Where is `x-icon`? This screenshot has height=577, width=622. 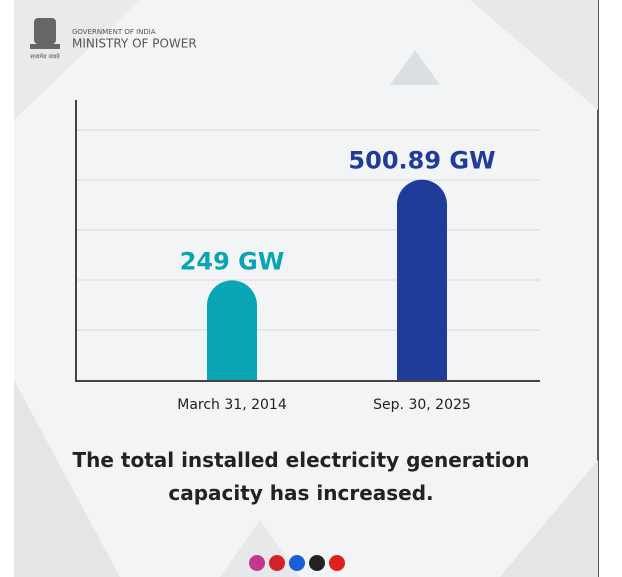 x-icon is located at coordinates (317, 563).